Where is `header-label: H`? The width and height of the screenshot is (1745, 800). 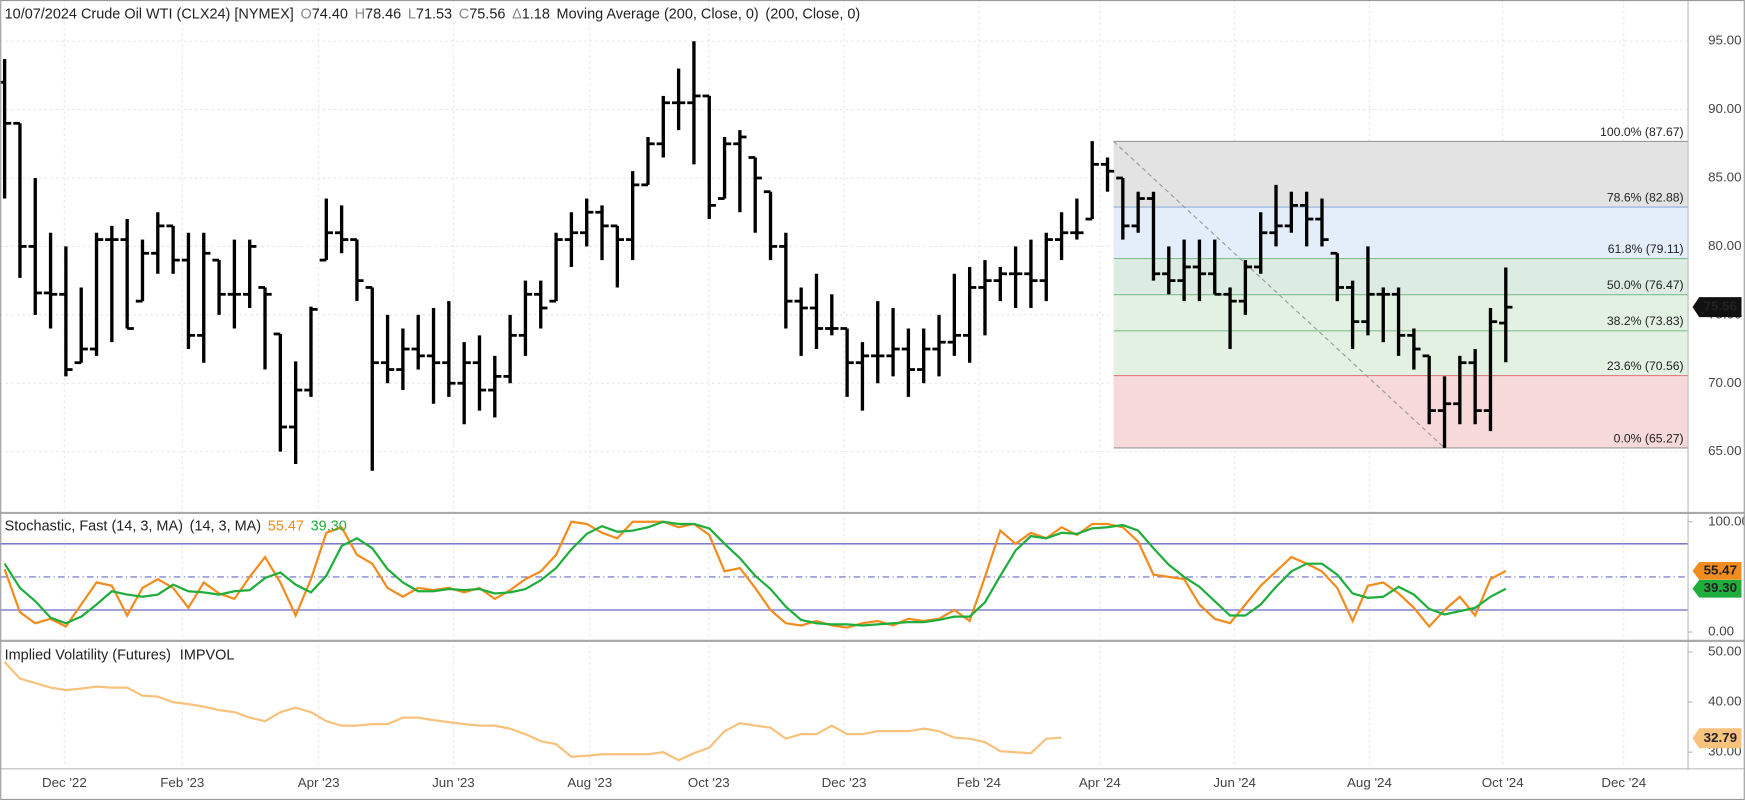 header-label: H is located at coordinates (360, 14).